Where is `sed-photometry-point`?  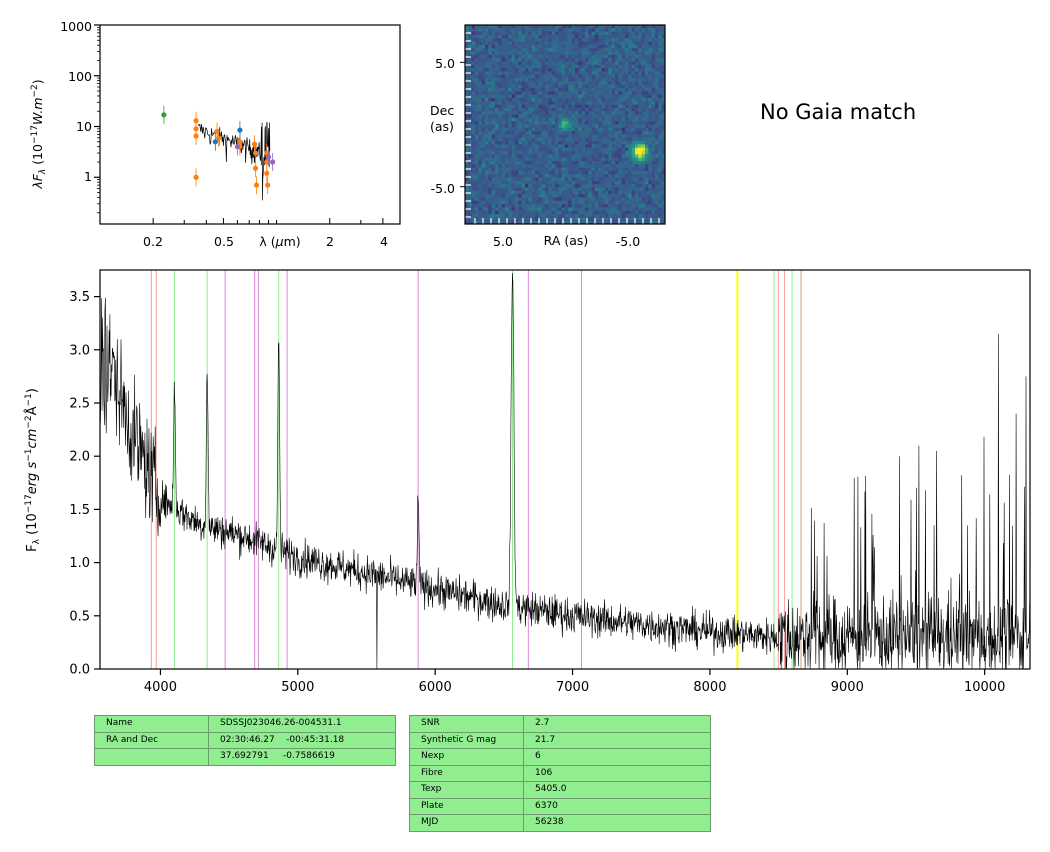
sed-photometry-point is located at coordinates (215, 142).